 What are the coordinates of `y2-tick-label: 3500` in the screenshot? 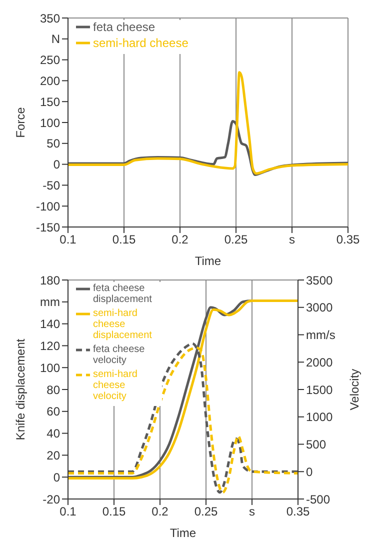 It's located at (320, 280).